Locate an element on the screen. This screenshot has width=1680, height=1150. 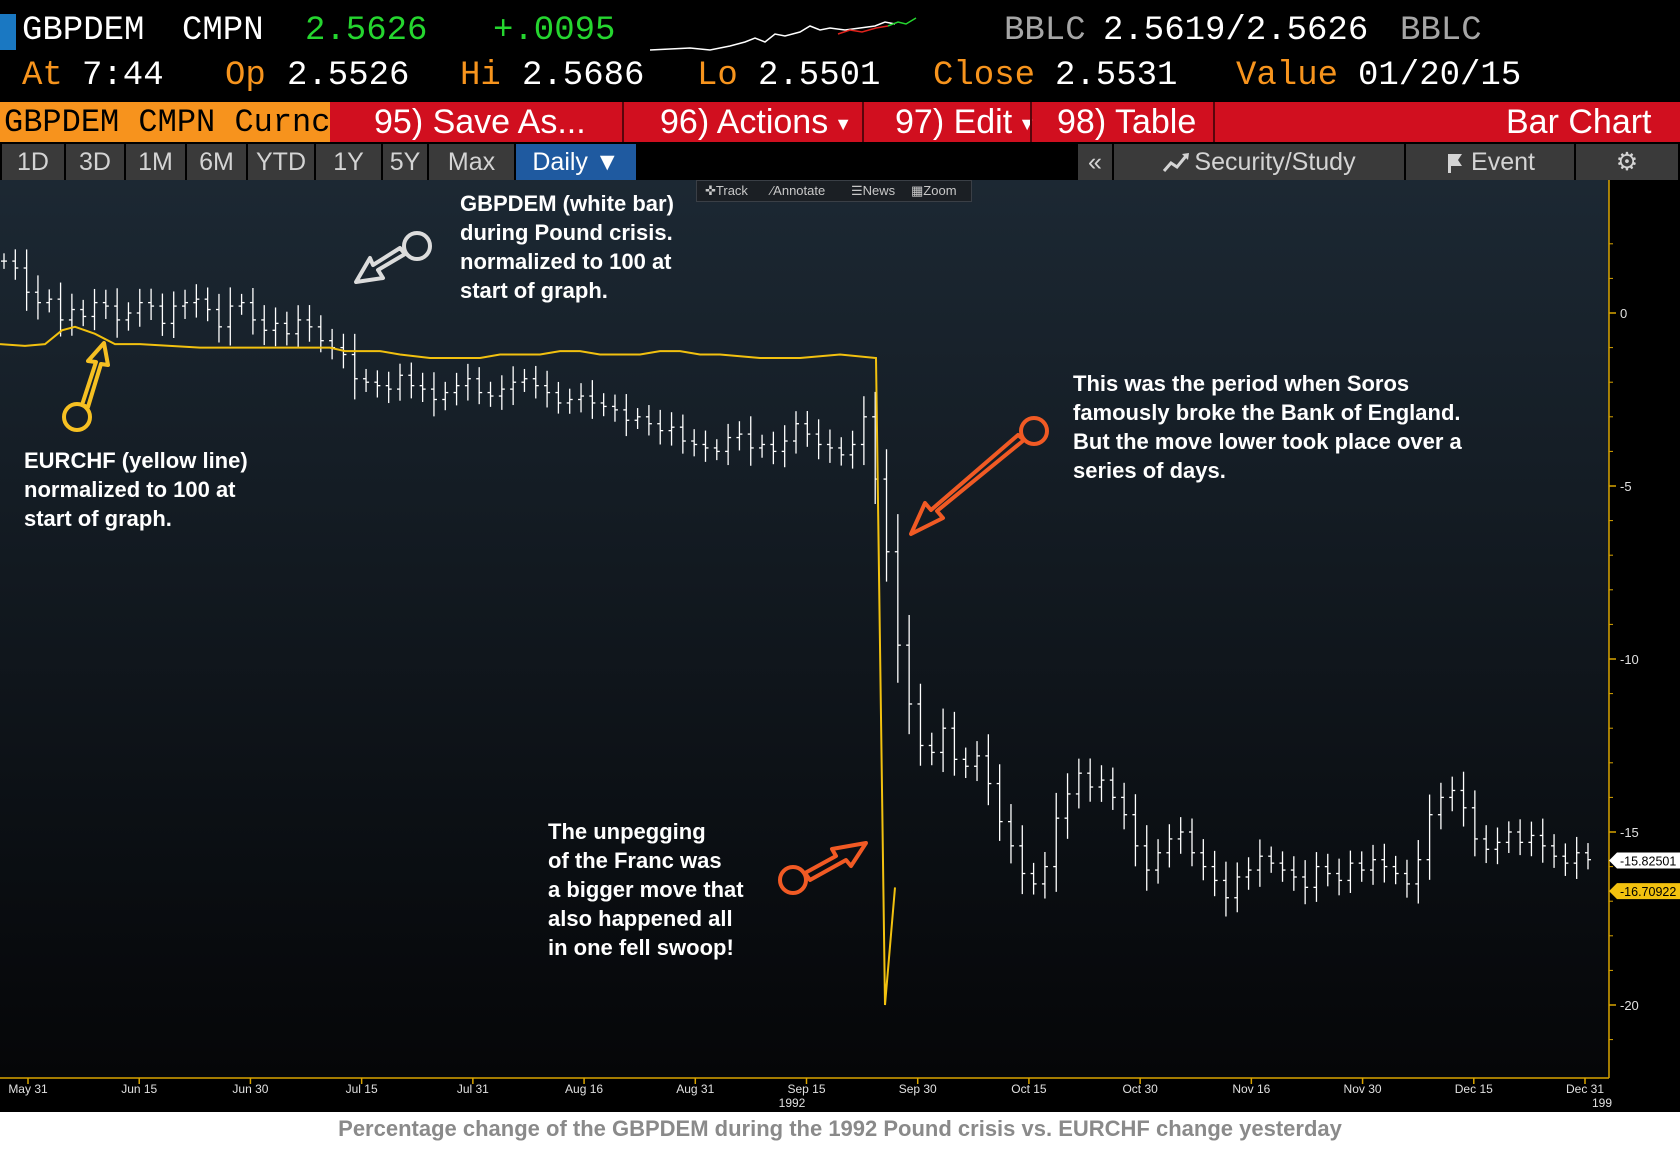
close-label: Close is located at coordinates (984, 76).